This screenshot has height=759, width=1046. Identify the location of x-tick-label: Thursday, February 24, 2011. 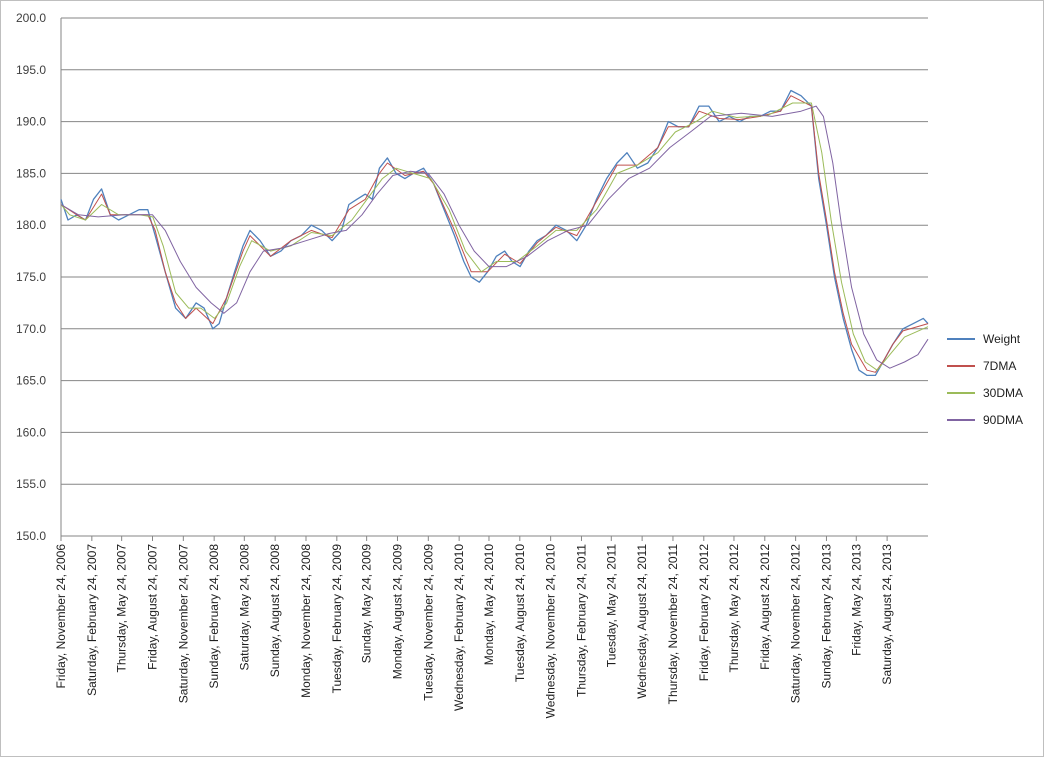
(581, 620).